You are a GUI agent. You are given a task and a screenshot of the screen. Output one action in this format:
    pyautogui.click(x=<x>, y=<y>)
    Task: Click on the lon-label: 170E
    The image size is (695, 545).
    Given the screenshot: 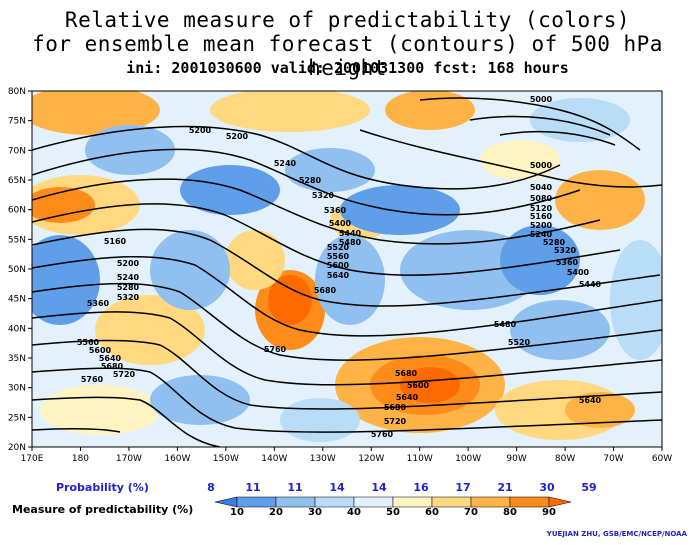 What is the action you would take?
    pyautogui.click(x=32, y=459)
    